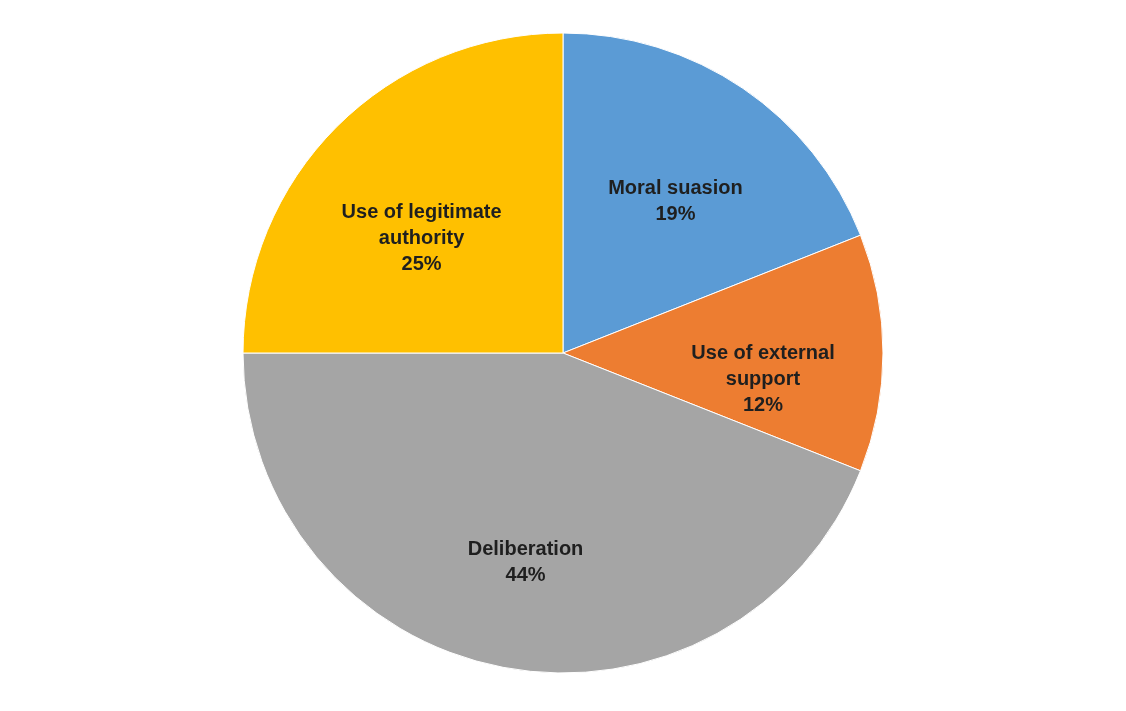 This screenshot has width=1126, height=711. Describe the element at coordinates (763, 404) in the screenshot. I see `data-label: 12%` at that location.